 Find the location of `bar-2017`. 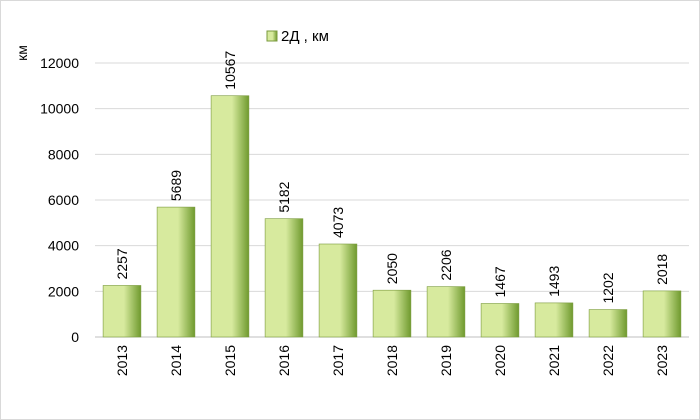

bar-2017 is located at coordinates (338, 290).